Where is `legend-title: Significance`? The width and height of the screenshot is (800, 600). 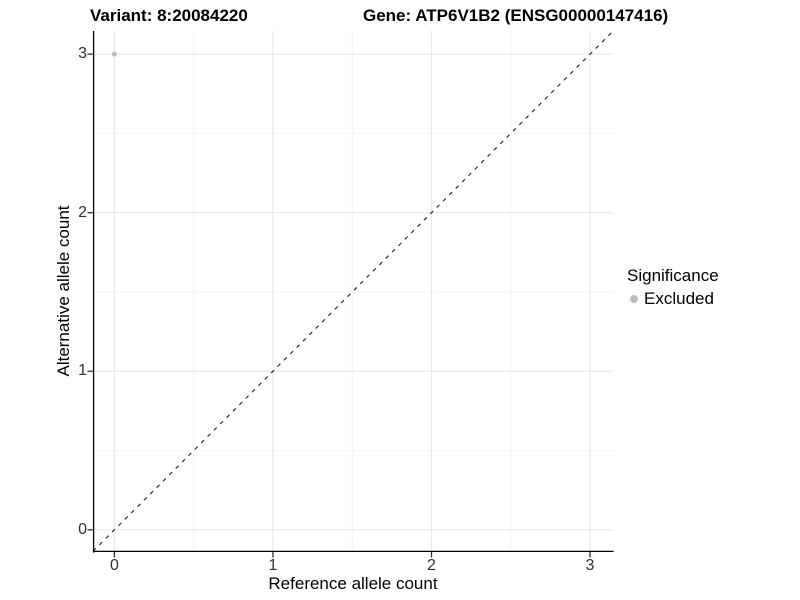
legend-title: Significance is located at coordinates (673, 275).